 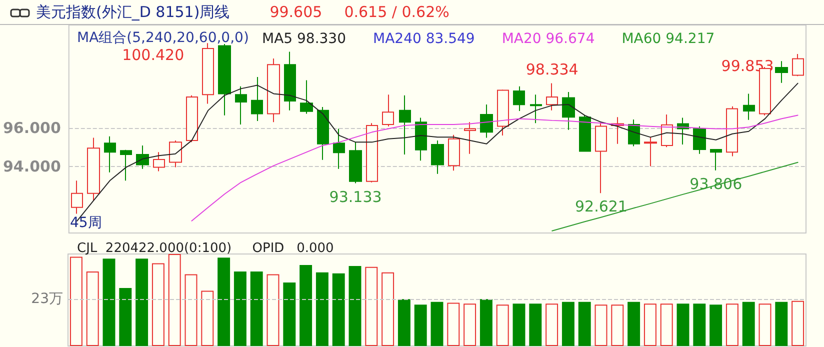 I want to click on chart-title: 美元指数(外汇_D 8151)周线, so click(x=133, y=12).